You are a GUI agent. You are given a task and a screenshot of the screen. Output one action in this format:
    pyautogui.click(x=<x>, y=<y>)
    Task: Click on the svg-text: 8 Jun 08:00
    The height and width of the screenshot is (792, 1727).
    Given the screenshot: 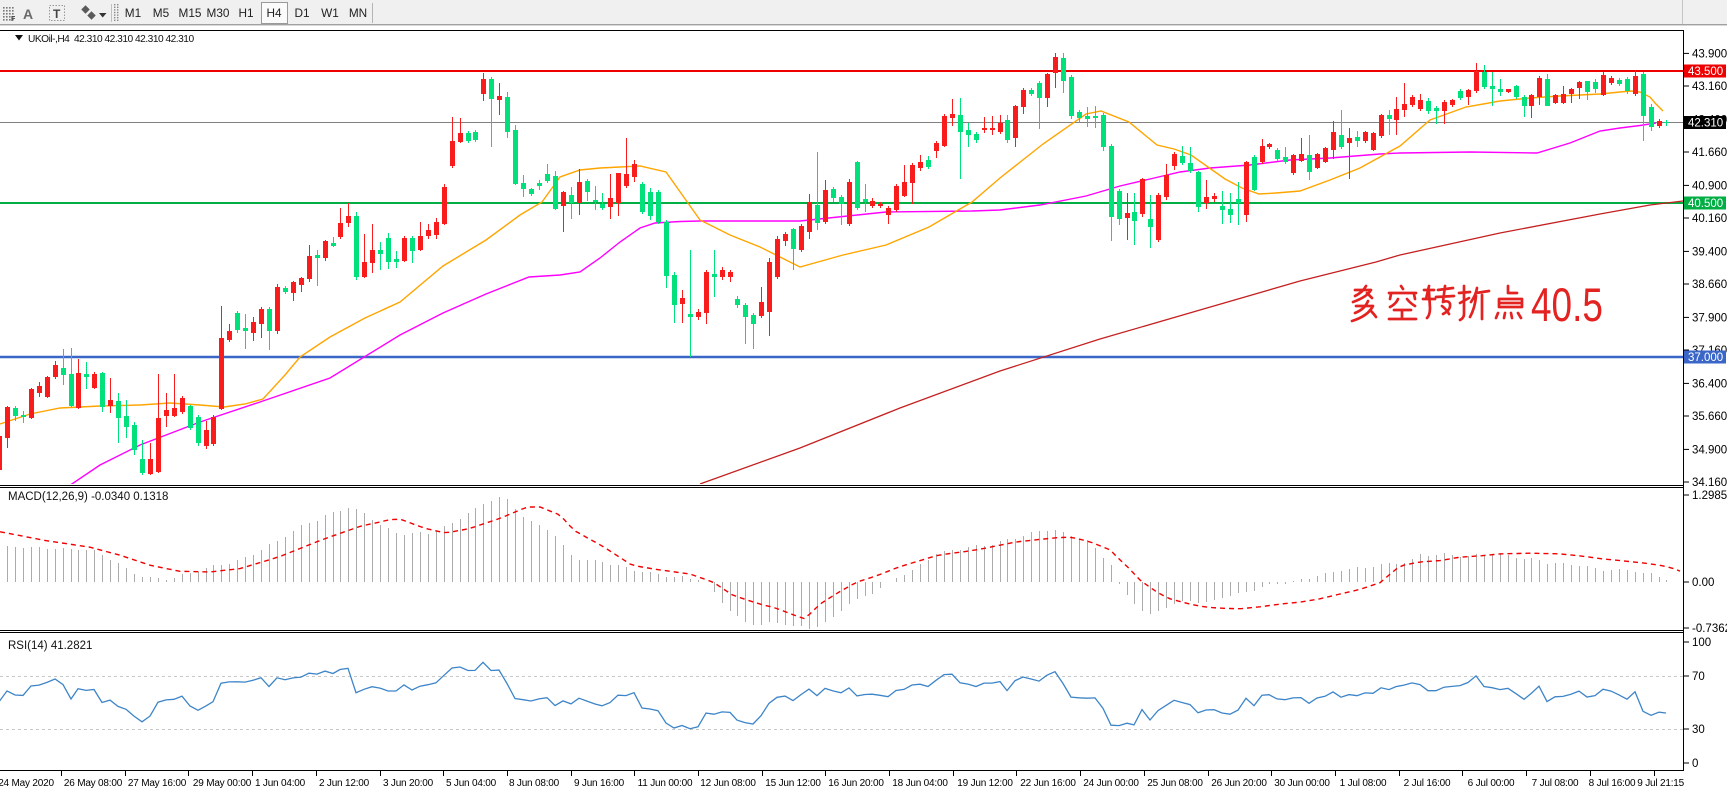 What is the action you would take?
    pyautogui.click(x=534, y=783)
    